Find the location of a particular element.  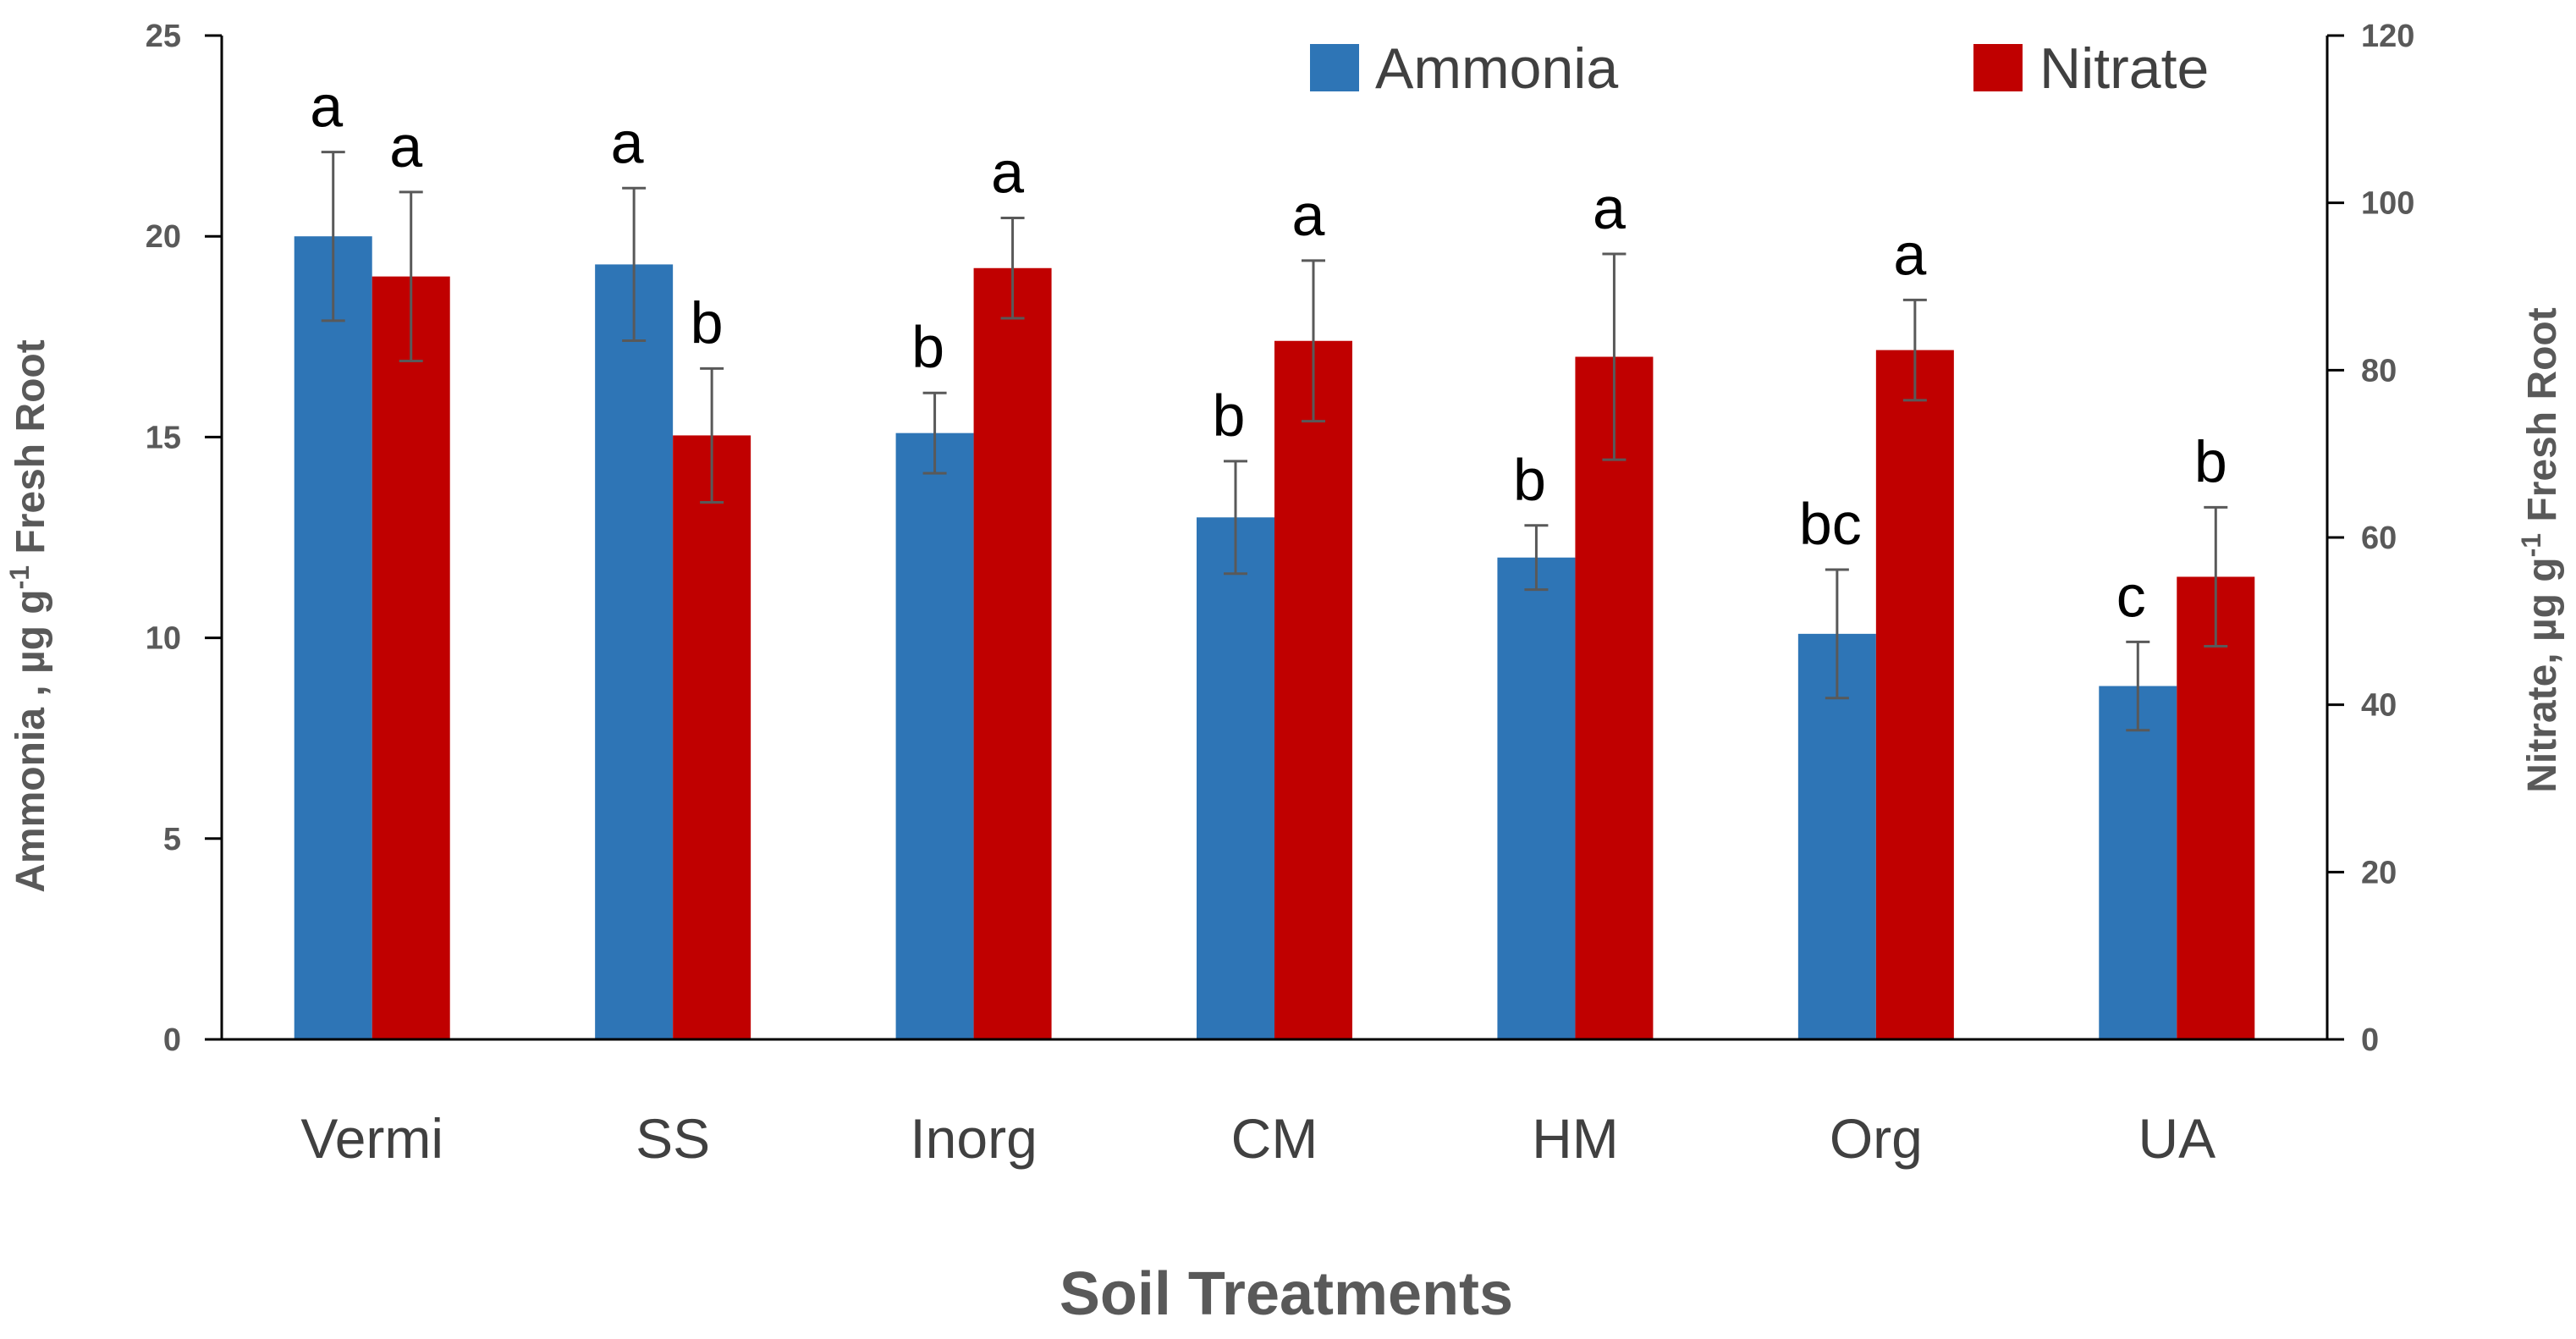

left-tick-label: 10 is located at coordinates (163, 639).